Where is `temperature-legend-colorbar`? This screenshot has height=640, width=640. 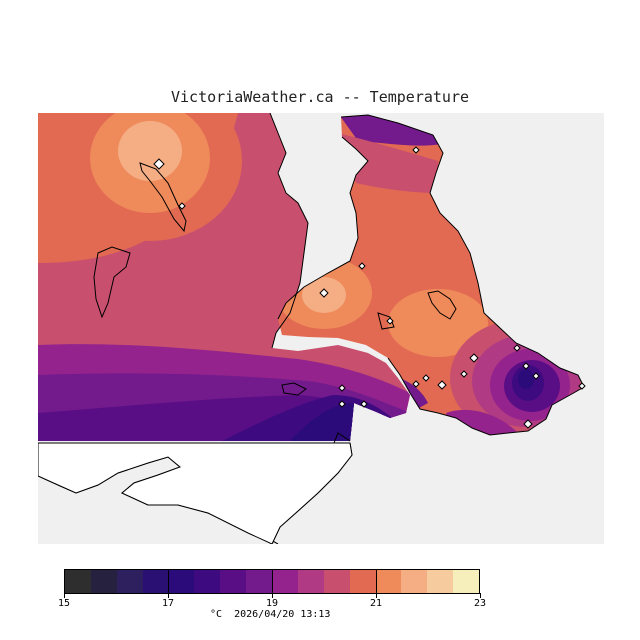
temperature-legend-colorbar is located at coordinates (272, 581).